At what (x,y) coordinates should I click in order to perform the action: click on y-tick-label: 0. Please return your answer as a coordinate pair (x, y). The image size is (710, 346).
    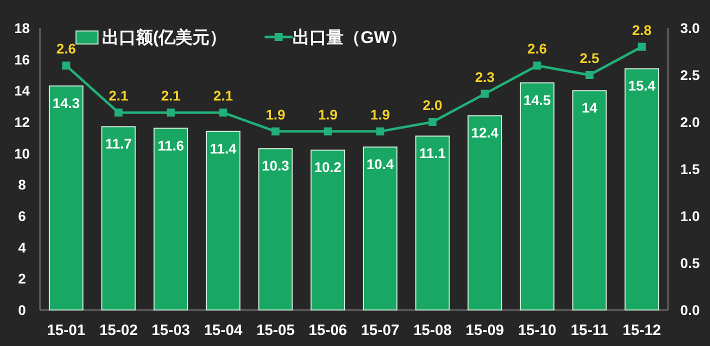
    Looking at the image, I should click on (22, 310).